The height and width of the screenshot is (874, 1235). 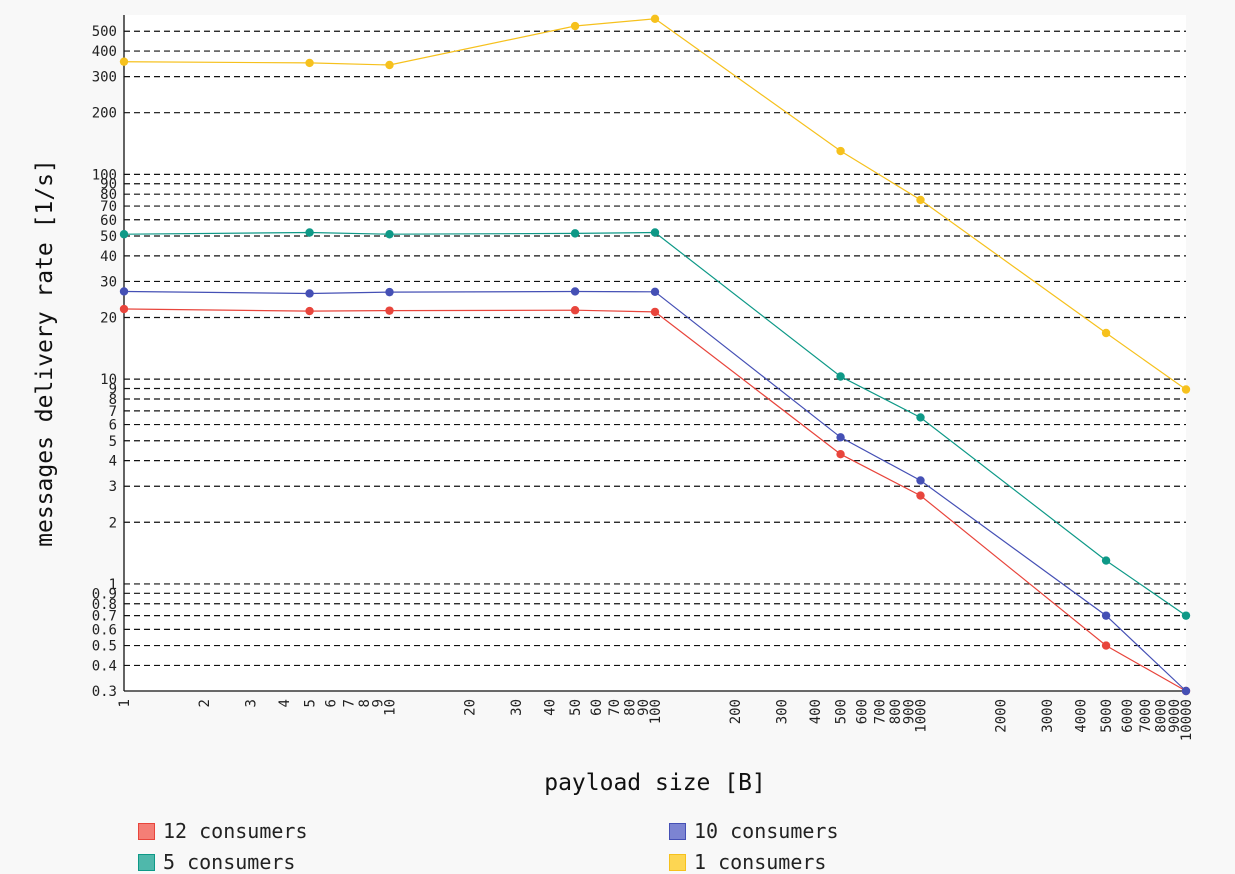 What do you see at coordinates (677, 831) in the screenshot?
I see `legend-swatch-10-consumers` at bounding box center [677, 831].